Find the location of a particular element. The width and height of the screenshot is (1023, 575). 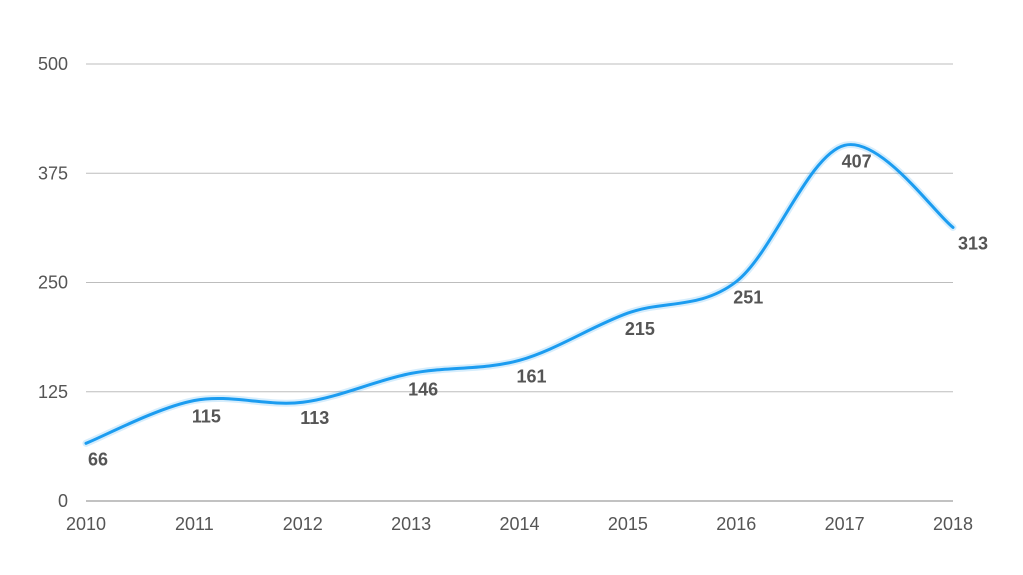

x-tick-label: 2015 is located at coordinates (628, 524).